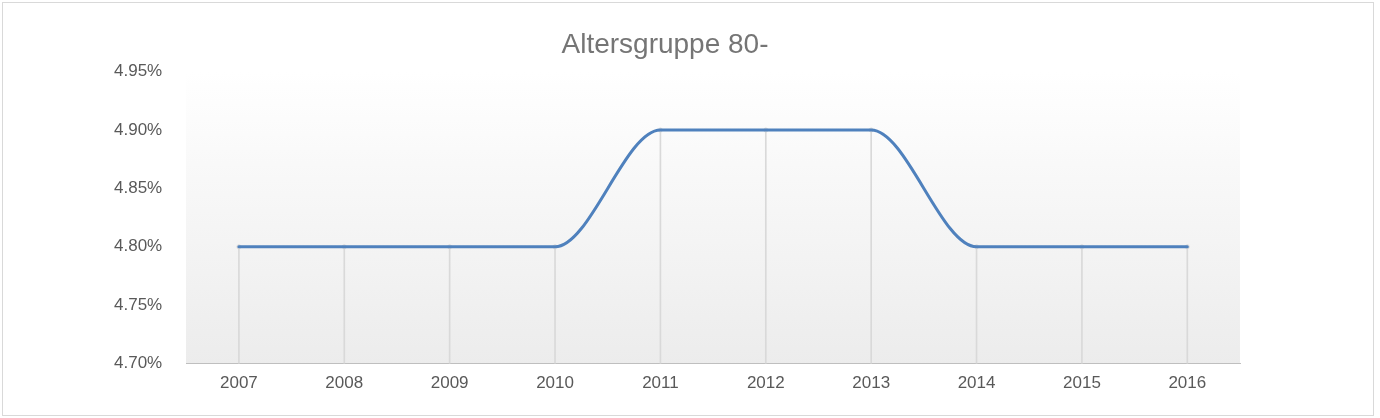  Describe the element at coordinates (138, 363) in the screenshot. I see `y-tick-label: 4.70%` at that location.